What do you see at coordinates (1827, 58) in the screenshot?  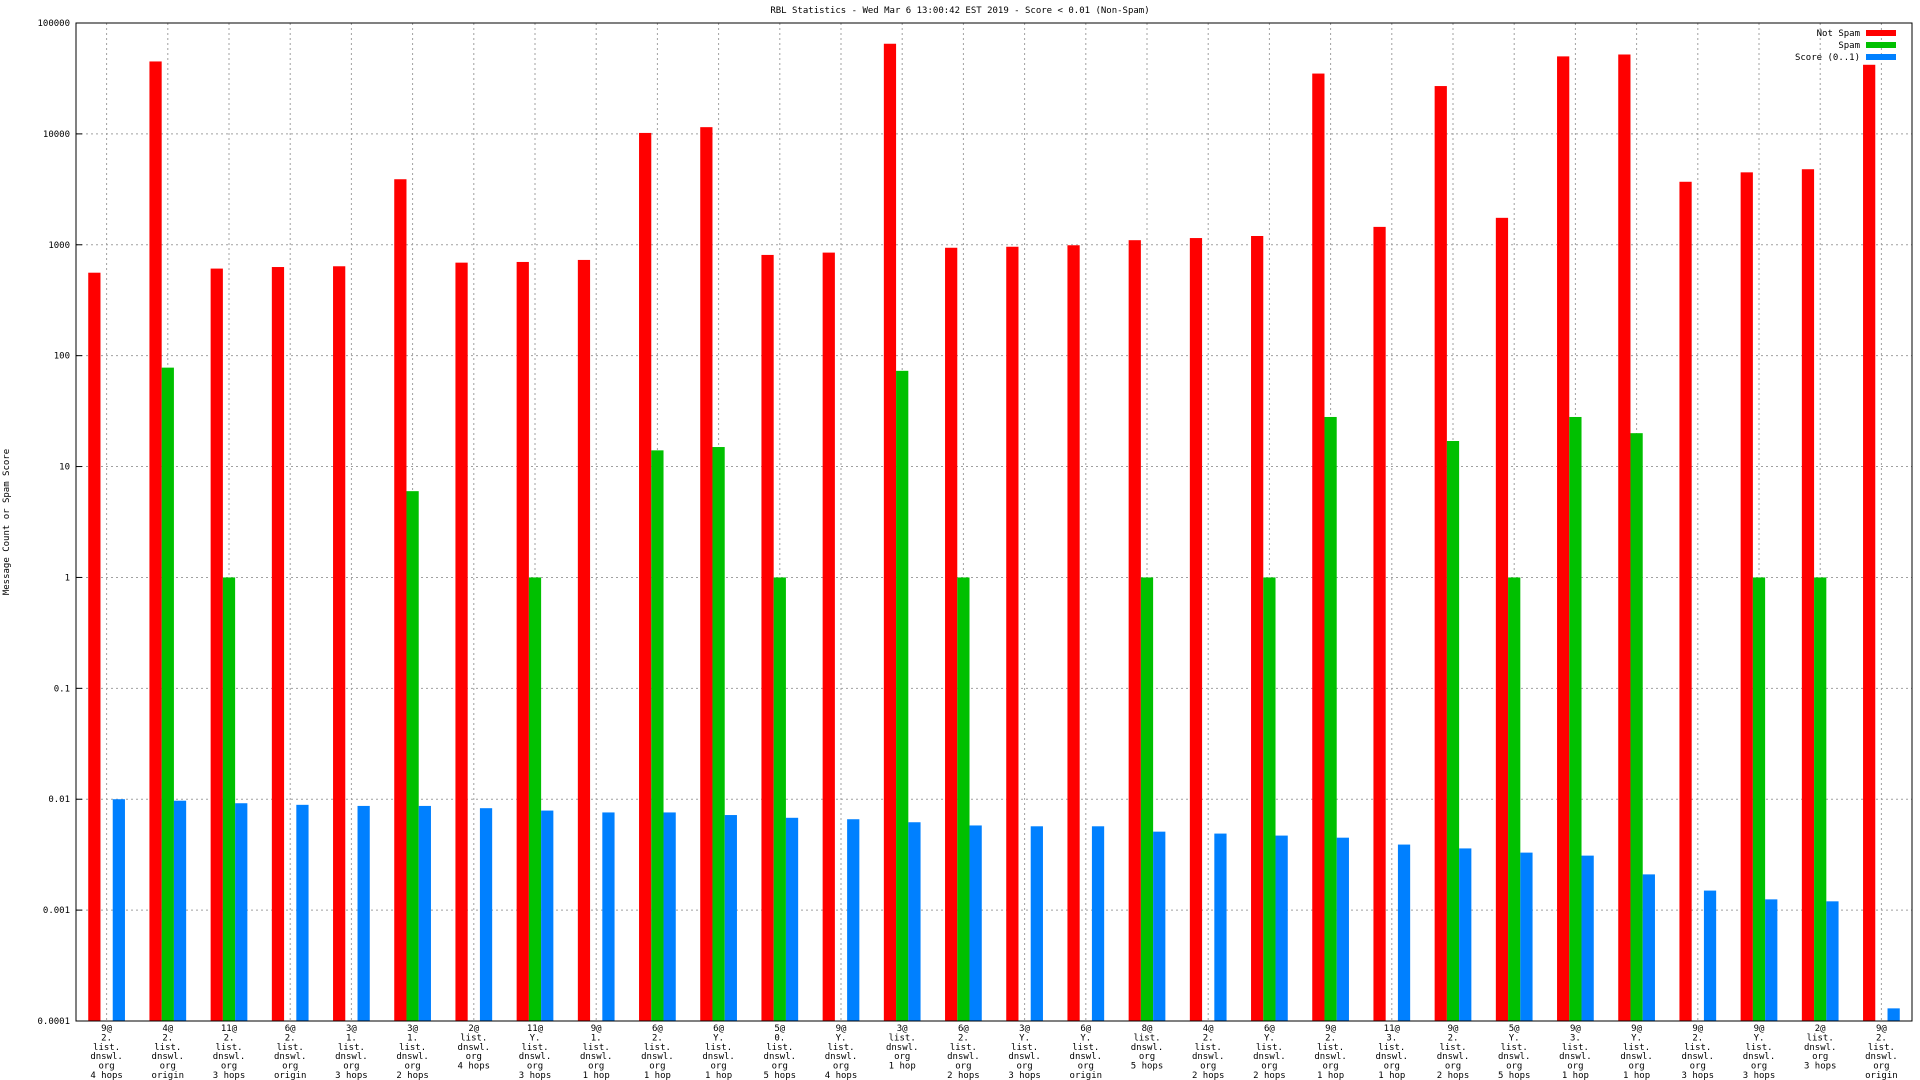 I see `legend-label: Score (0..1)` at bounding box center [1827, 58].